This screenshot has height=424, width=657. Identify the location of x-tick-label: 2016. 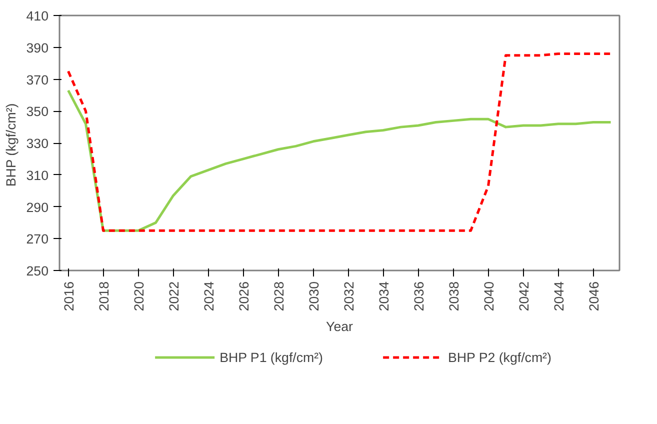
(68, 296).